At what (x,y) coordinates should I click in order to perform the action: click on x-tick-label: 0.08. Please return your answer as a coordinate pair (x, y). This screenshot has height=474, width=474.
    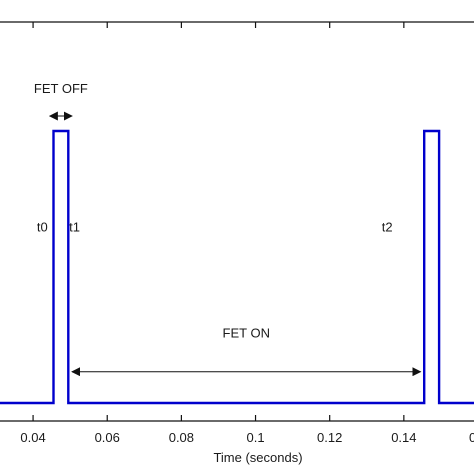
    Looking at the image, I should click on (181, 437).